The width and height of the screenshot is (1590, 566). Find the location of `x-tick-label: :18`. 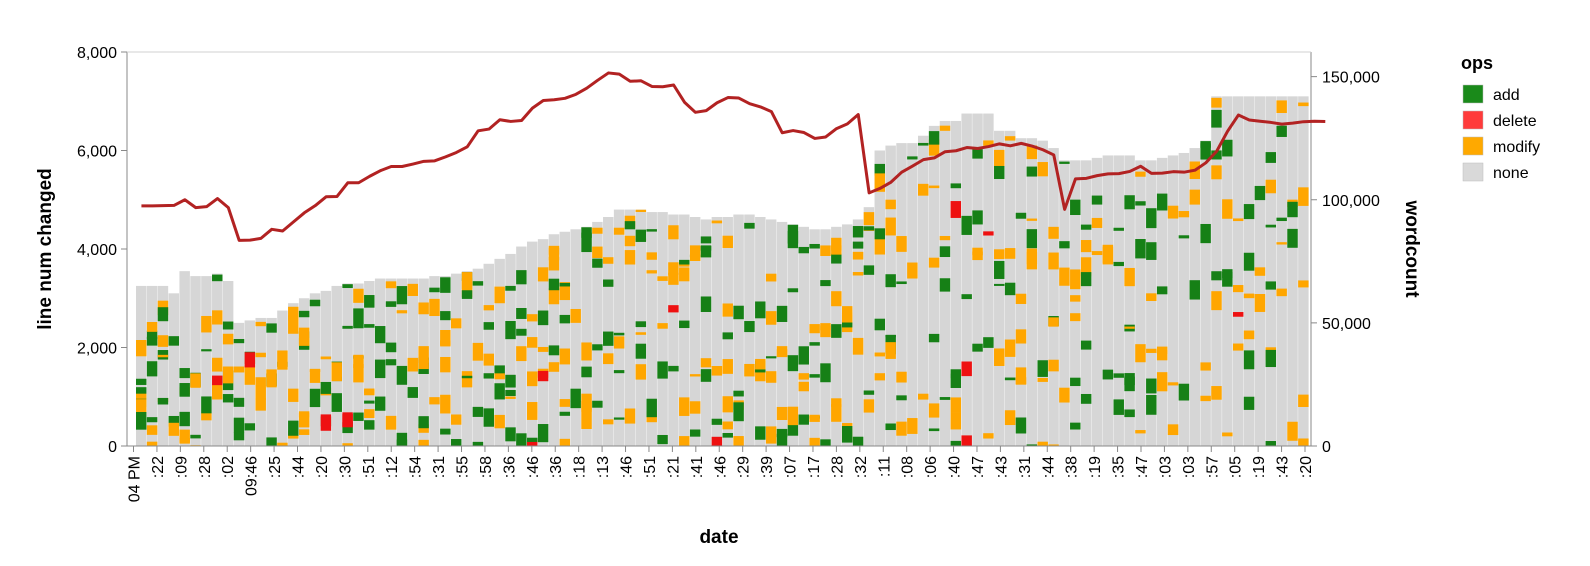

x-tick-label: :18 is located at coordinates (580, 467).